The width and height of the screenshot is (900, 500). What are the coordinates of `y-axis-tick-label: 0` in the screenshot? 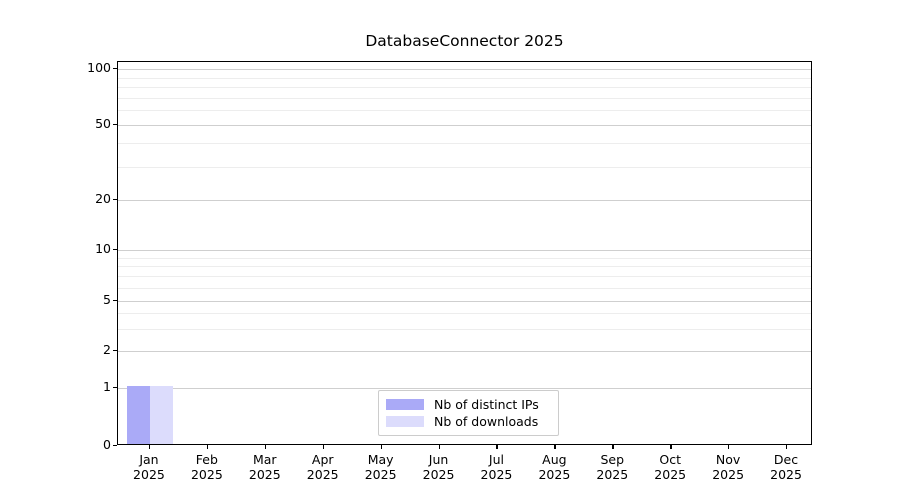 It's located at (107, 444).